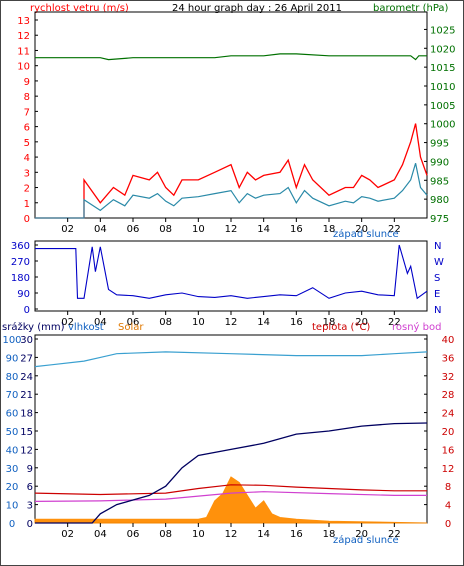 The width and height of the screenshot is (464, 566). What do you see at coordinates (230, 496) in the screenshot?
I see `dew-series` at bounding box center [230, 496].